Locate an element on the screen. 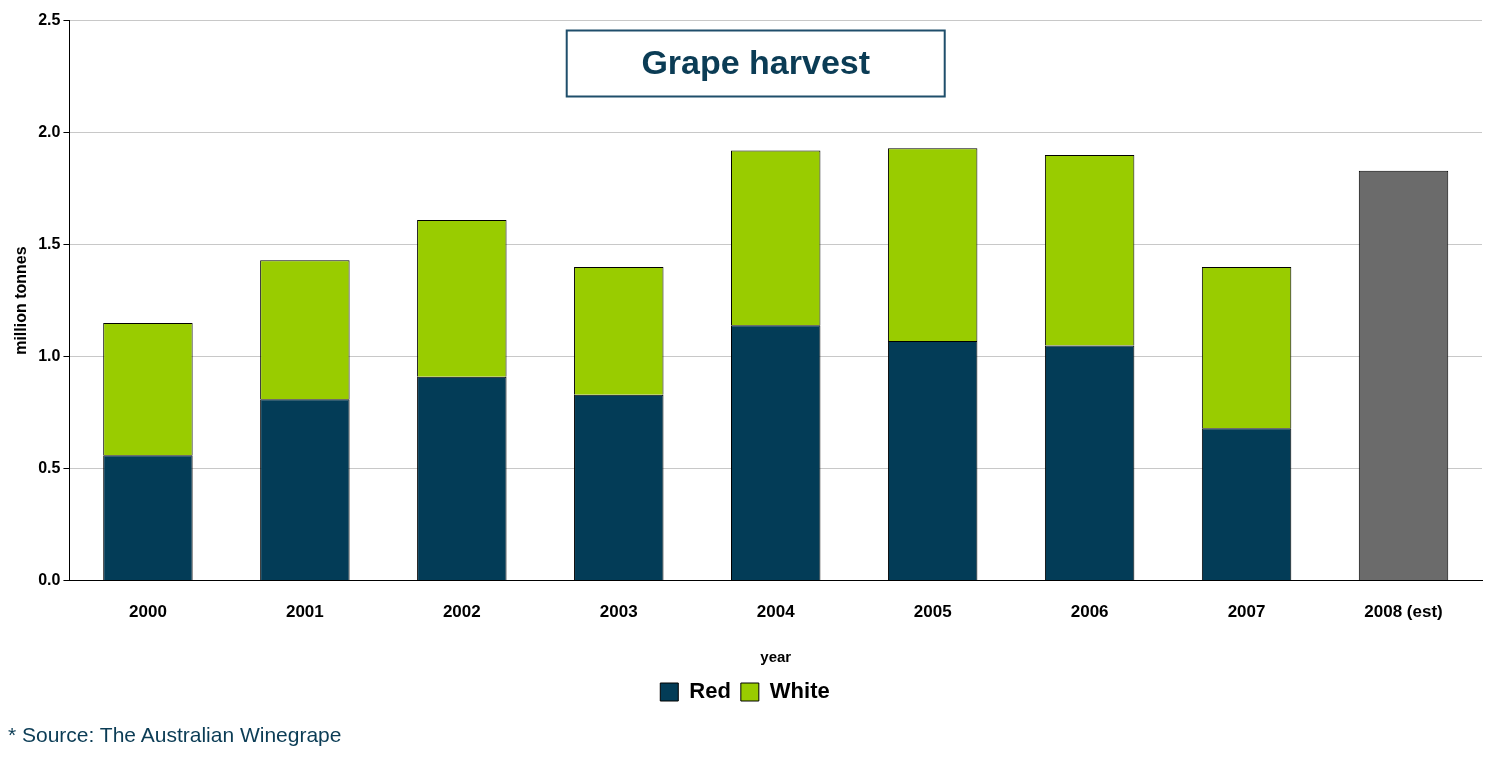  legend-label: Red is located at coordinates (710, 691).